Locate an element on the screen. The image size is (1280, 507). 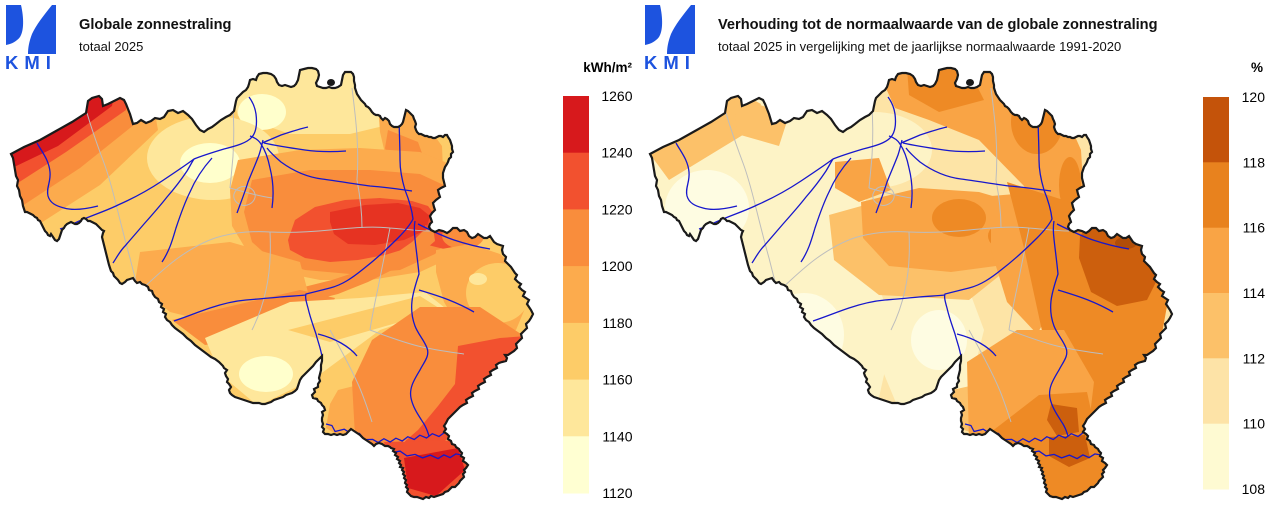
svg-text: 1240 is located at coordinates (616, 153).